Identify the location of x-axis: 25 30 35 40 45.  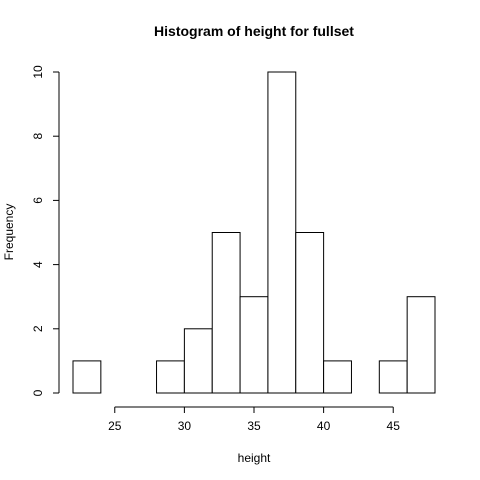
(254, 419).